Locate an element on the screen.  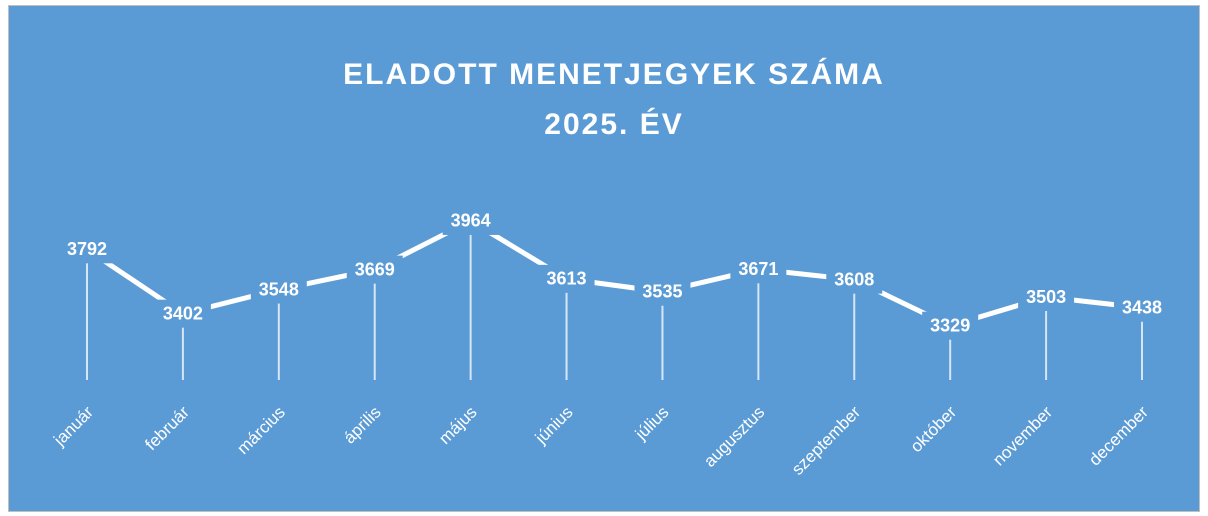
value-label: 3671 is located at coordinates (758, 269).